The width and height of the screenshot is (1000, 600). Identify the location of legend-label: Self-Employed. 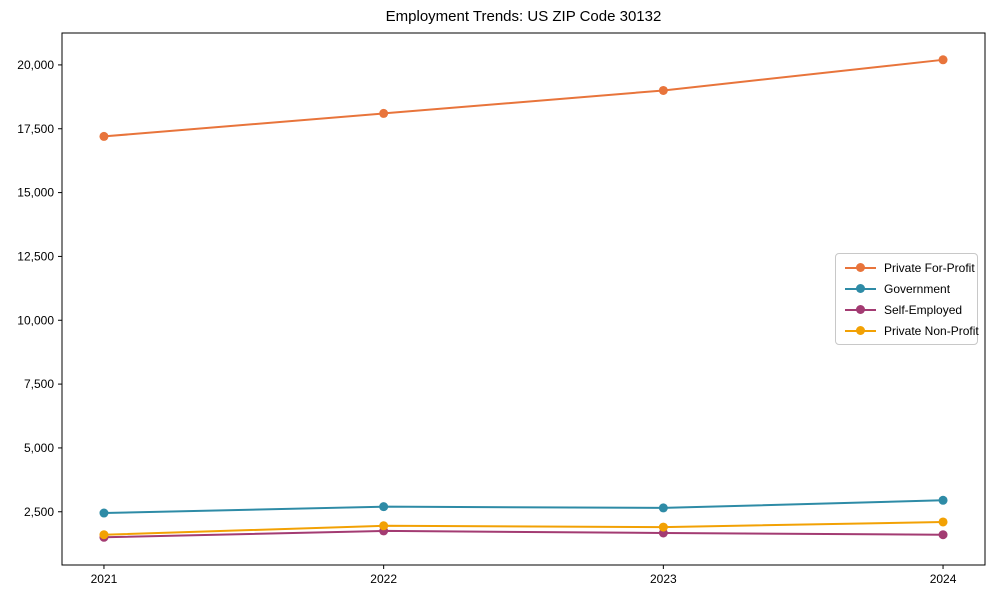
(923, 309).